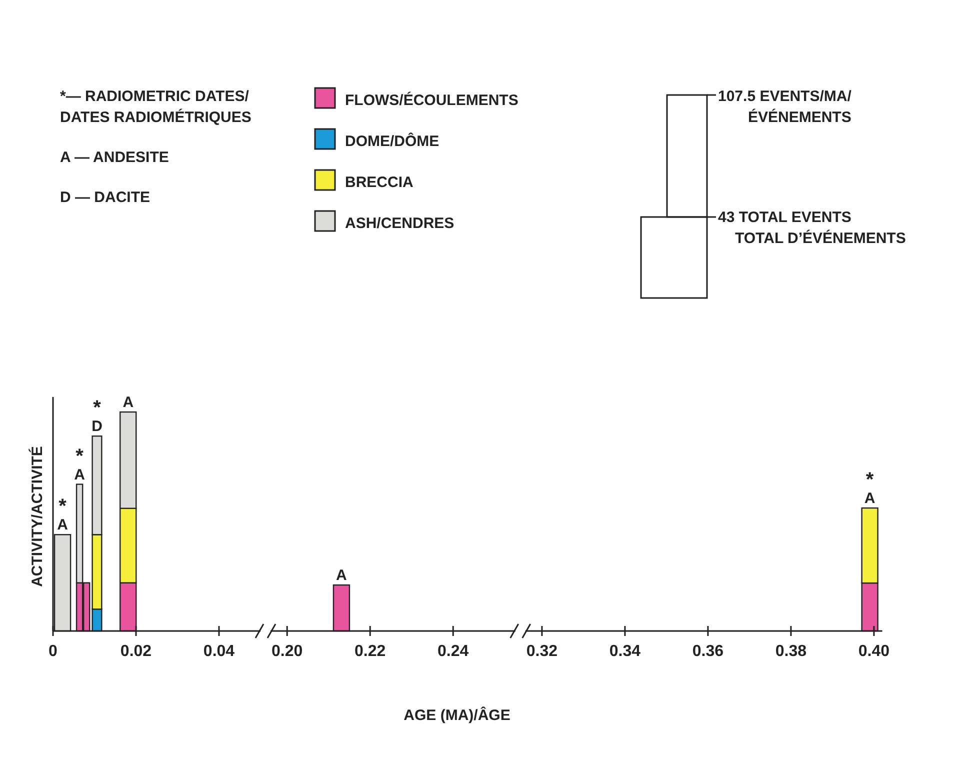 Image resolution: width=954 pixels, height=766 pixels. Describe the element at coordinates (370, 651) in the screenshot. I see `x-tick-label: 0.22` at that location.